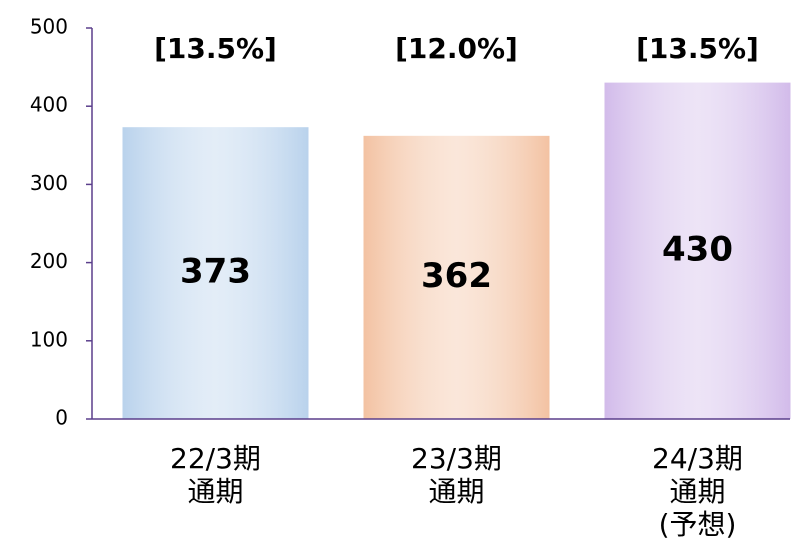 The width and height of the screenshot is (804, 557). What do you see at coordinates (49, 183) in the screenshot?
I see `y-tick-label: 300` at bounding box center [49, 183].